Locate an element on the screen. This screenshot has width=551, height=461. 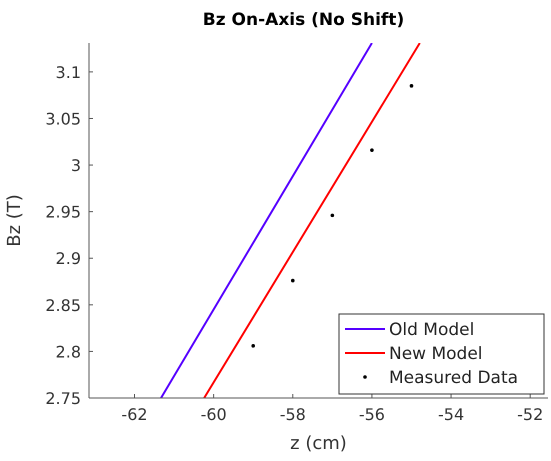
y-tick-label: 3 is located at coordinates (75, 166).